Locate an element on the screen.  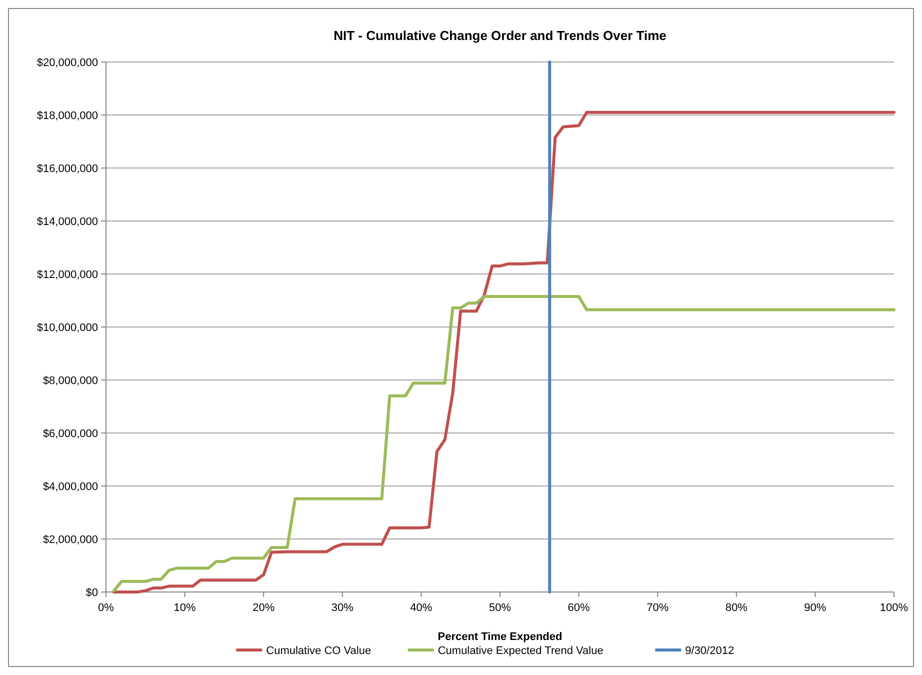
y-tick-label: $10,000,000 is located at coordinates (67, 328).